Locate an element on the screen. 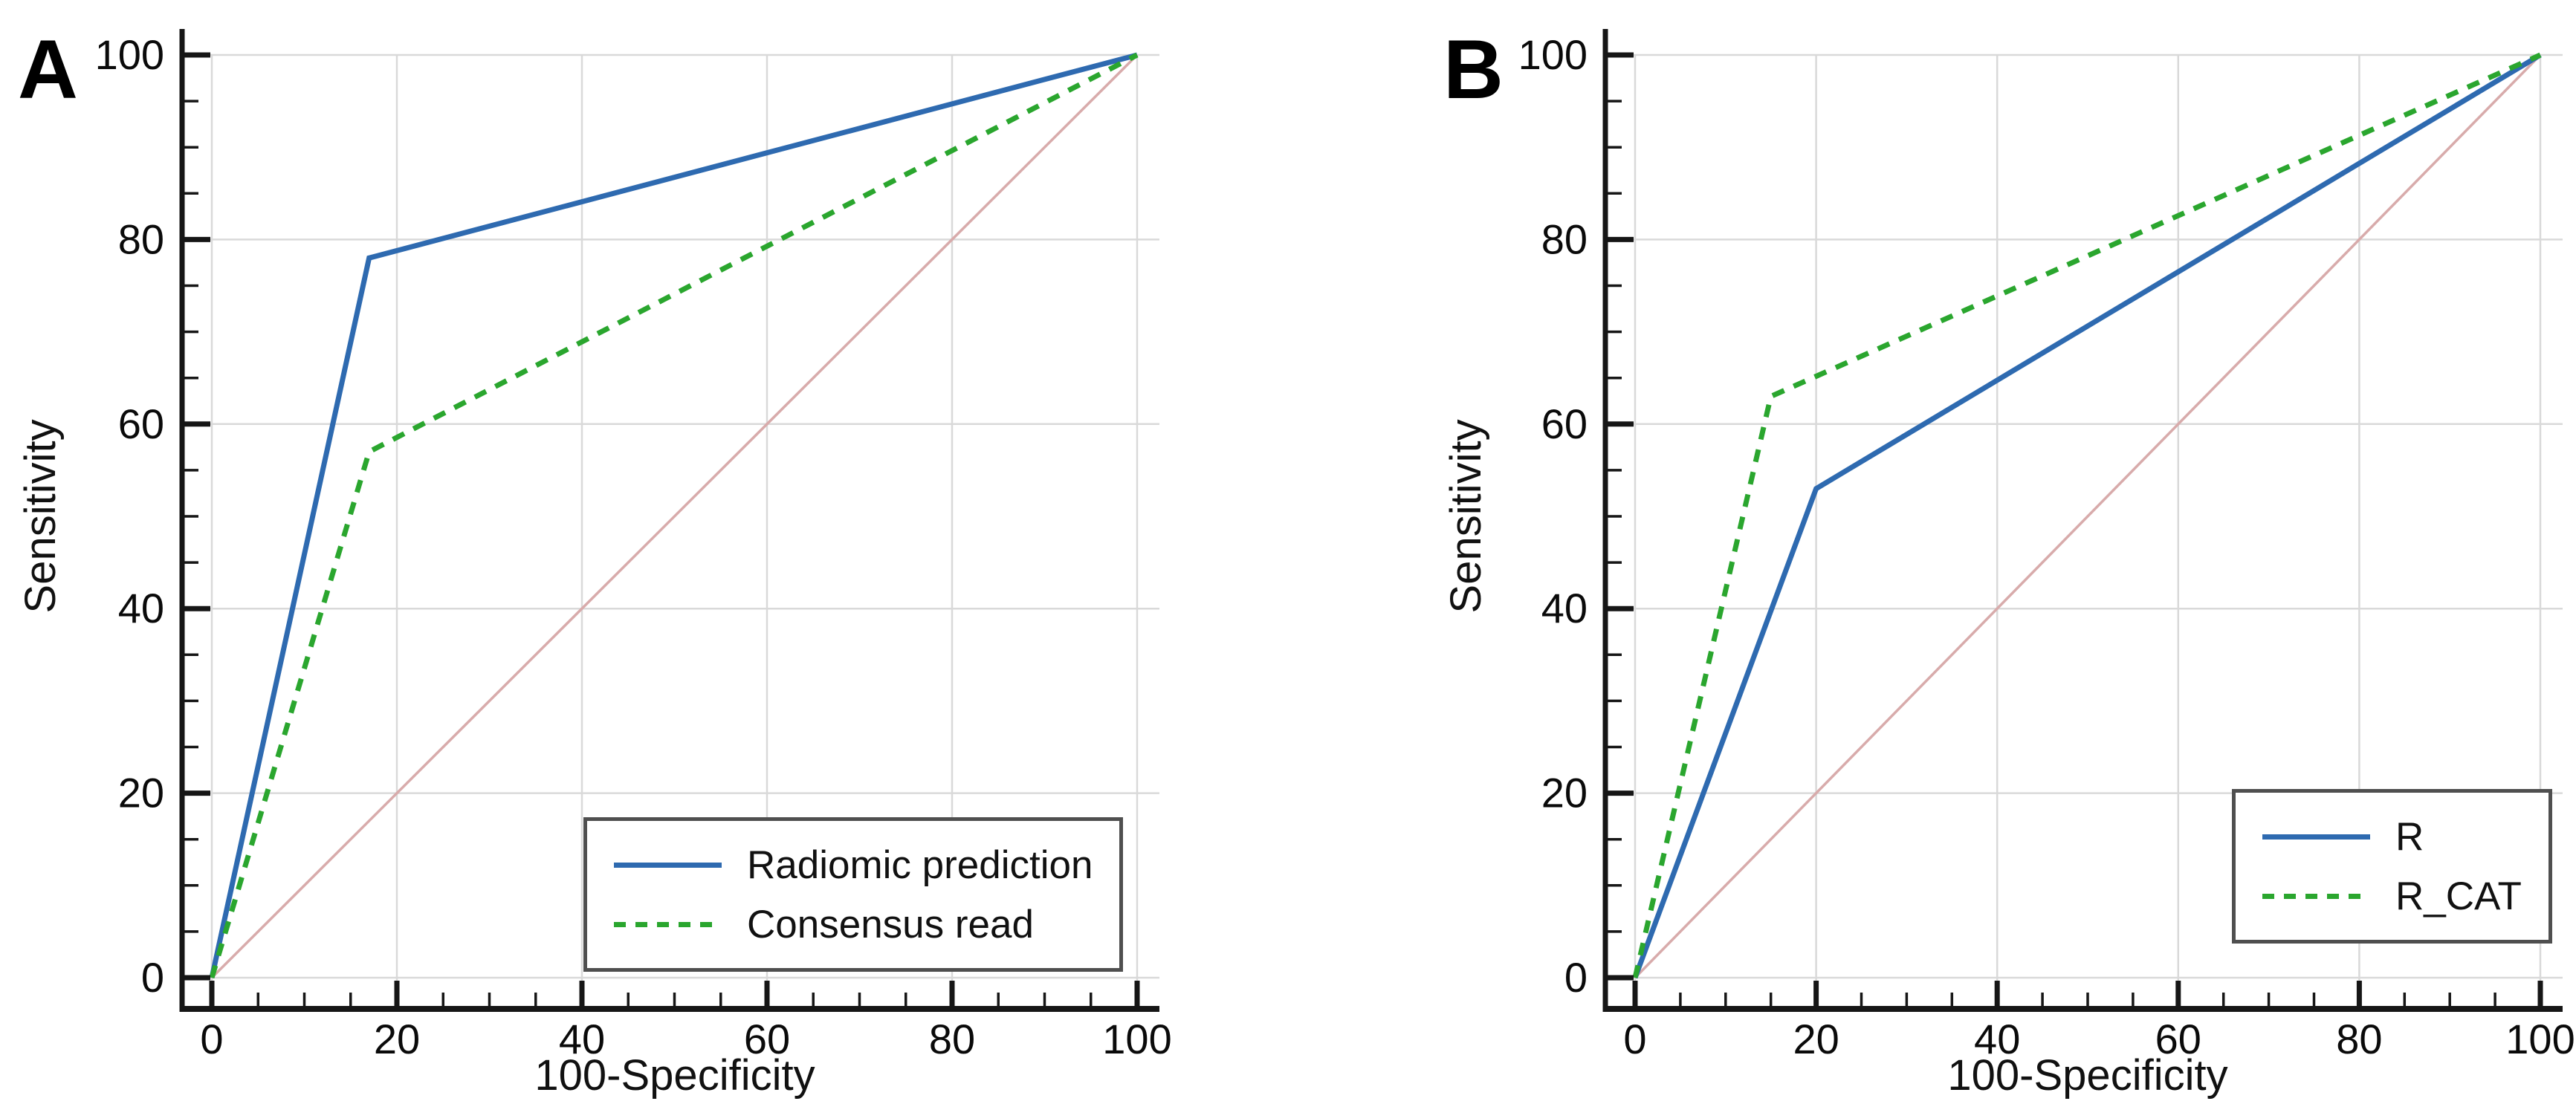 This screenshot has width=2576, height=1104. x-axis-title-a: 100-Specificity is located at coordinates (674, 1075).